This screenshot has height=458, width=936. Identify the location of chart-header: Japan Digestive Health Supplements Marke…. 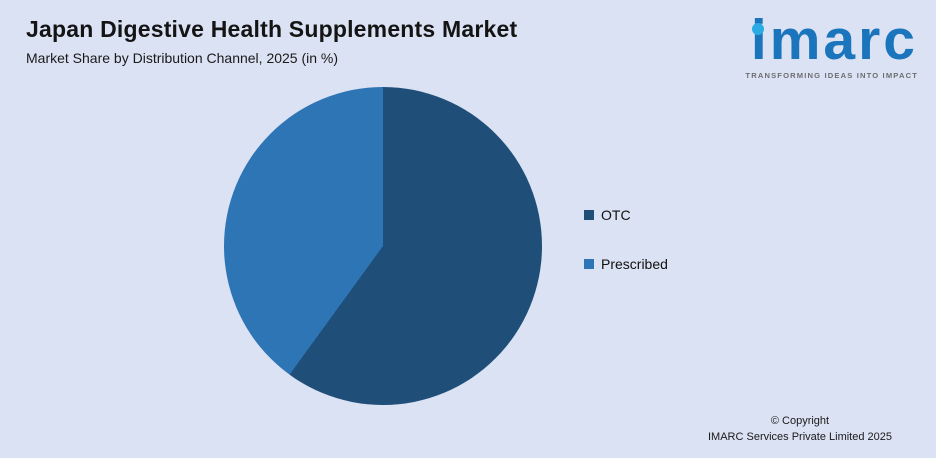
(326, 41).